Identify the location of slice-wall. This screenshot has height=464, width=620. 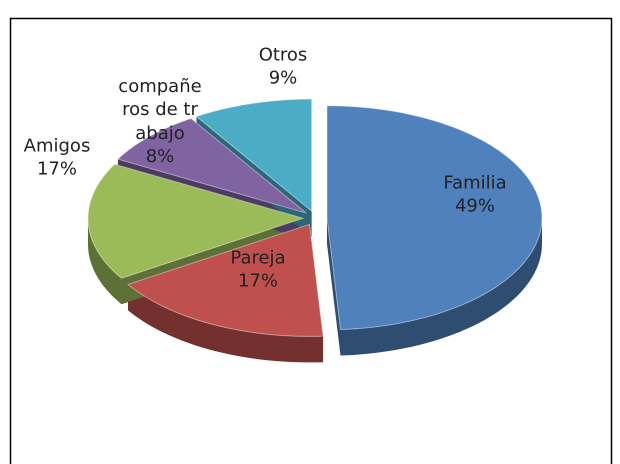
(333, 286).